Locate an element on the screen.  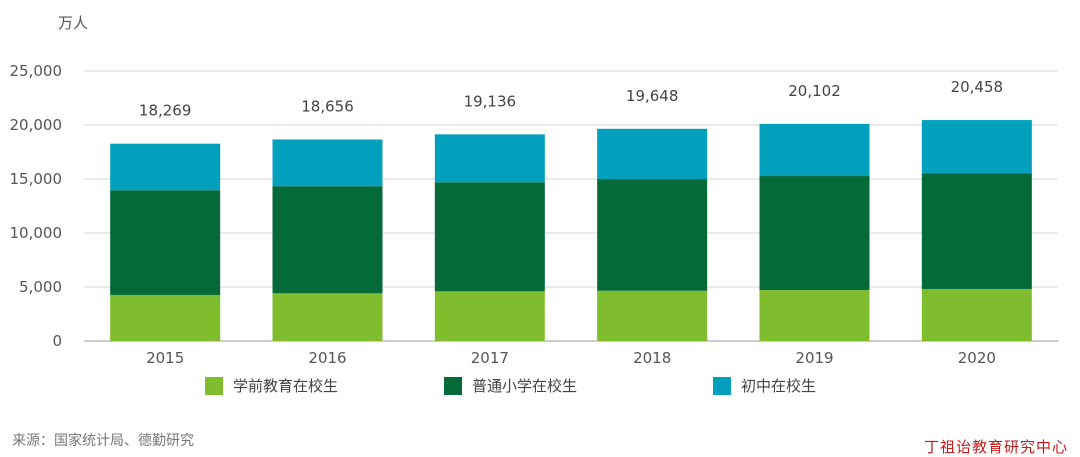
legend-item-preschool: 学前教育在校生 is located at coordinates (271, 385).